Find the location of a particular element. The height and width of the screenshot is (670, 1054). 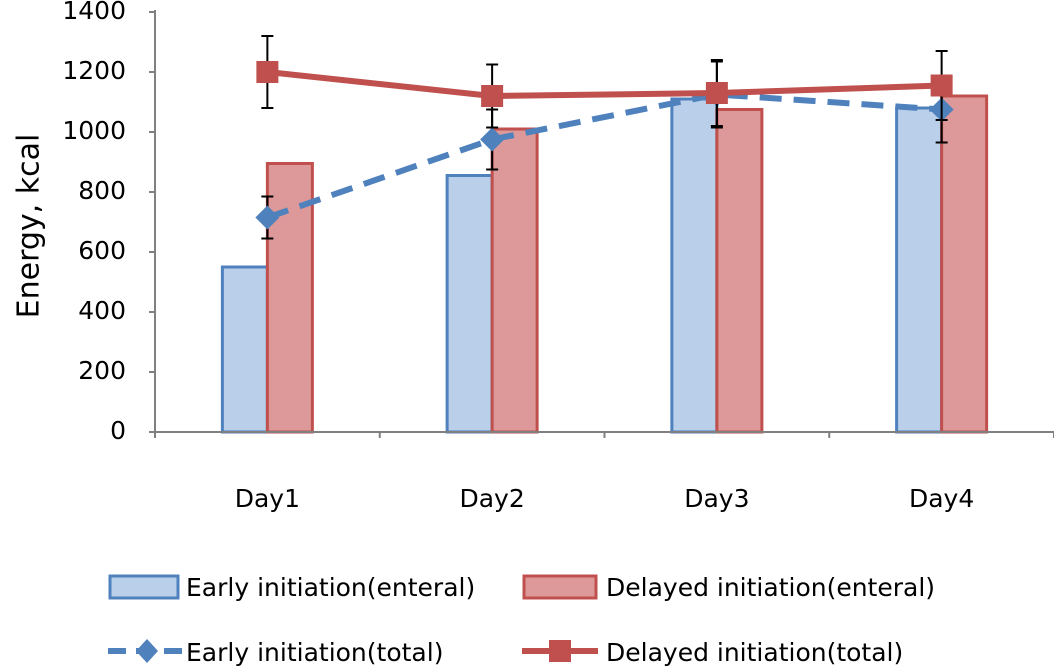

y-tick-label-400: 400 is located at coordinates (102, 310).